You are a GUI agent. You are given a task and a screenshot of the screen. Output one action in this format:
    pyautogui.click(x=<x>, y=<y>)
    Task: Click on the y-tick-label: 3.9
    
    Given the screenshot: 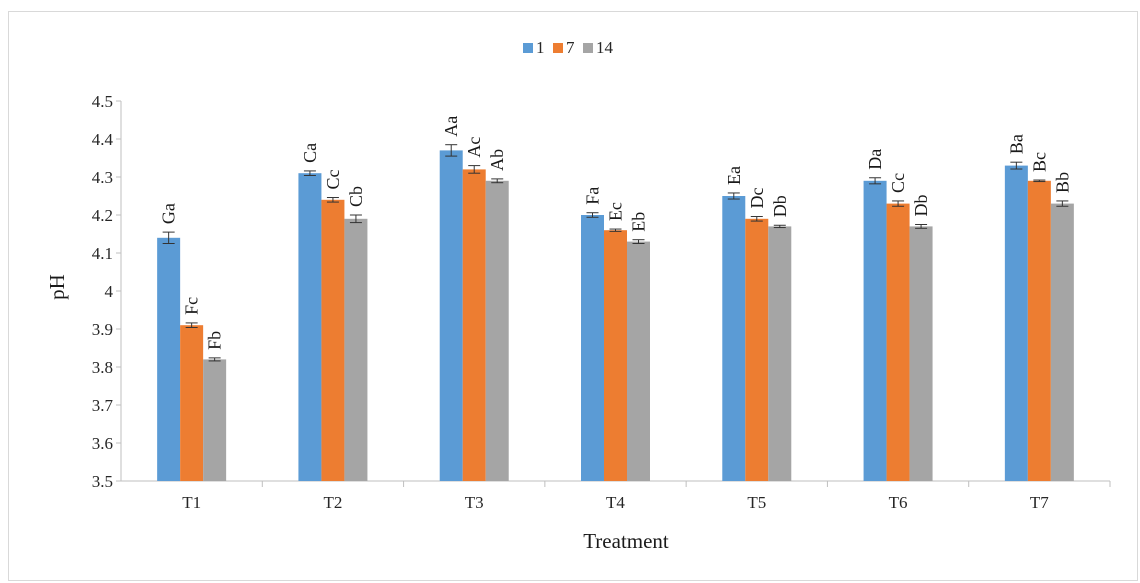 What is the action you would take?
    pyautogui.click(x=102, y=329)
    